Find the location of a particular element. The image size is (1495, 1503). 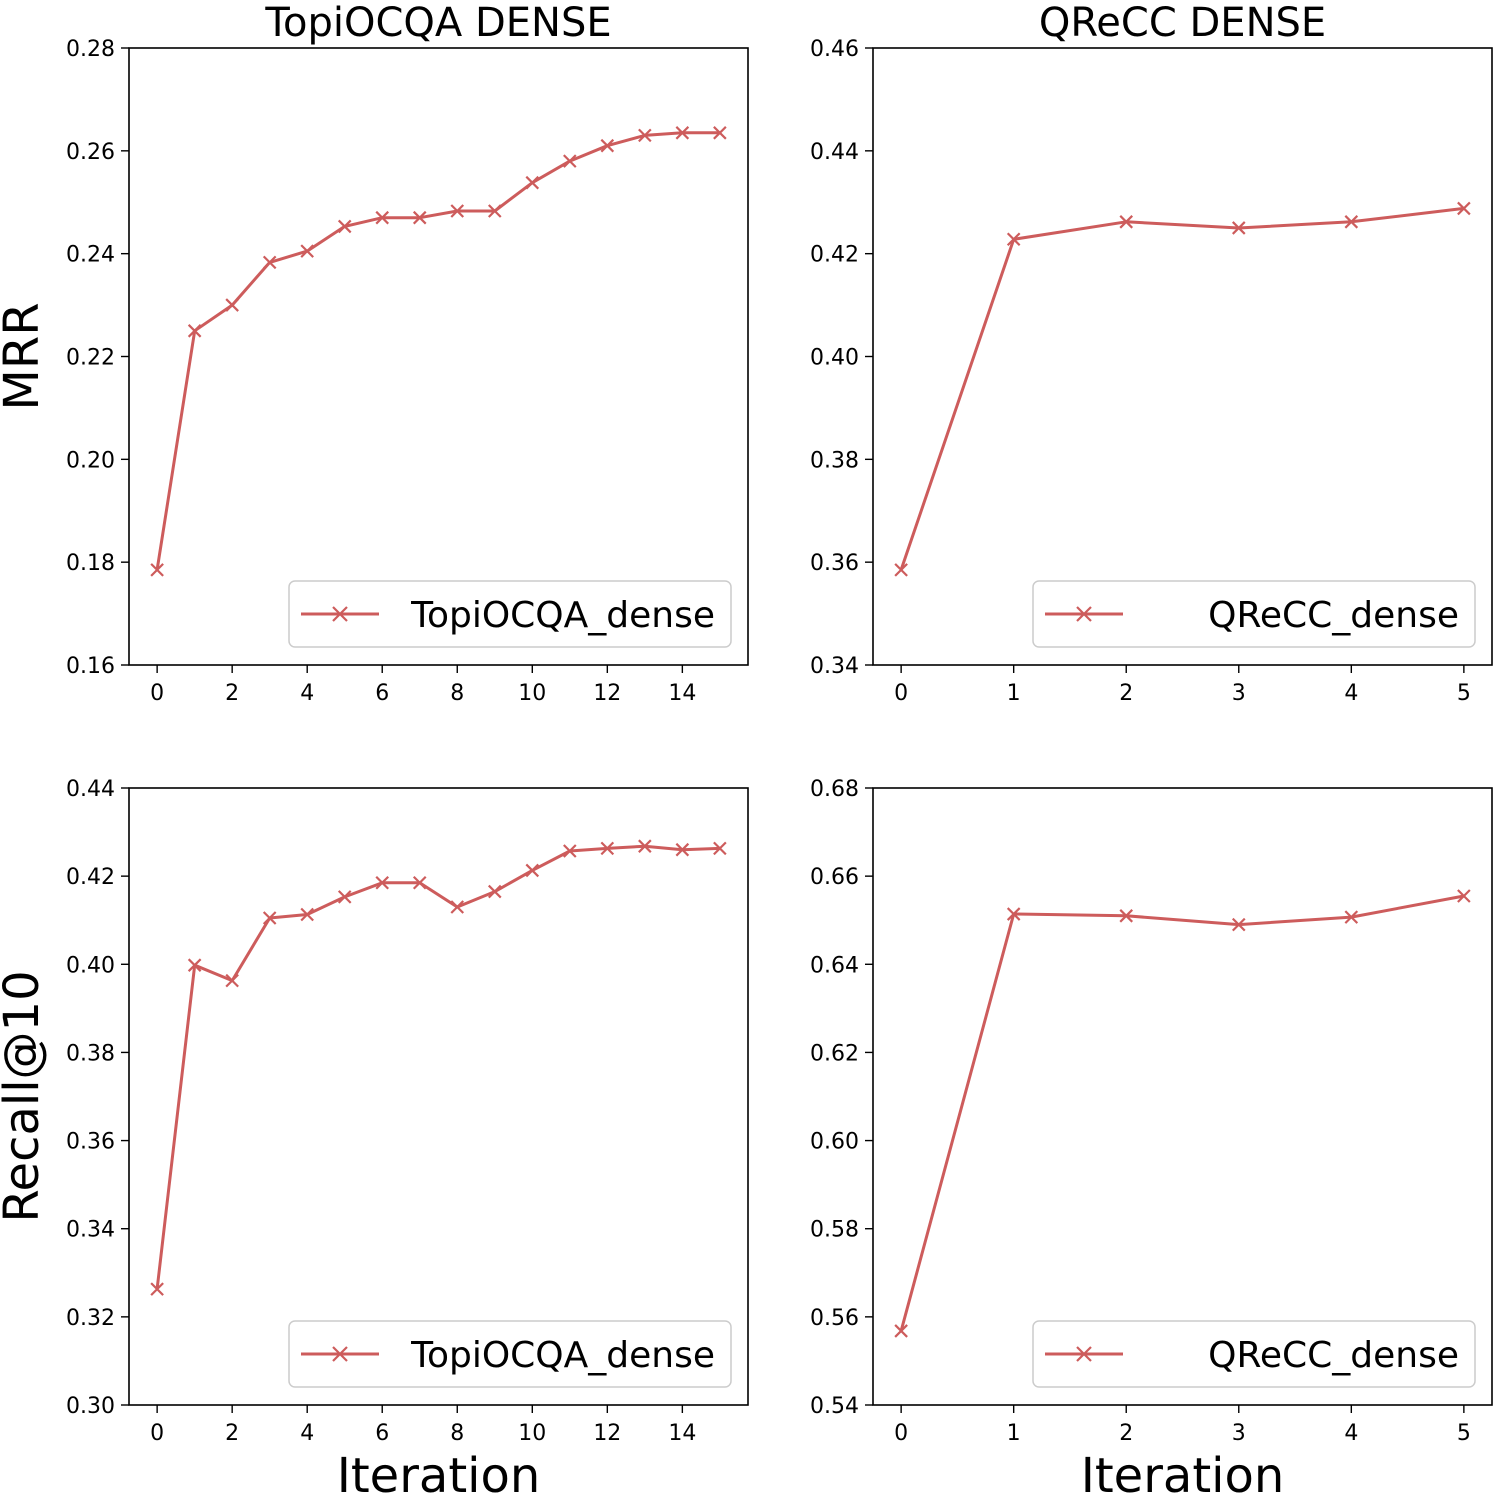

y-tick-label: 0.18 is located at coordinates (90, 563).